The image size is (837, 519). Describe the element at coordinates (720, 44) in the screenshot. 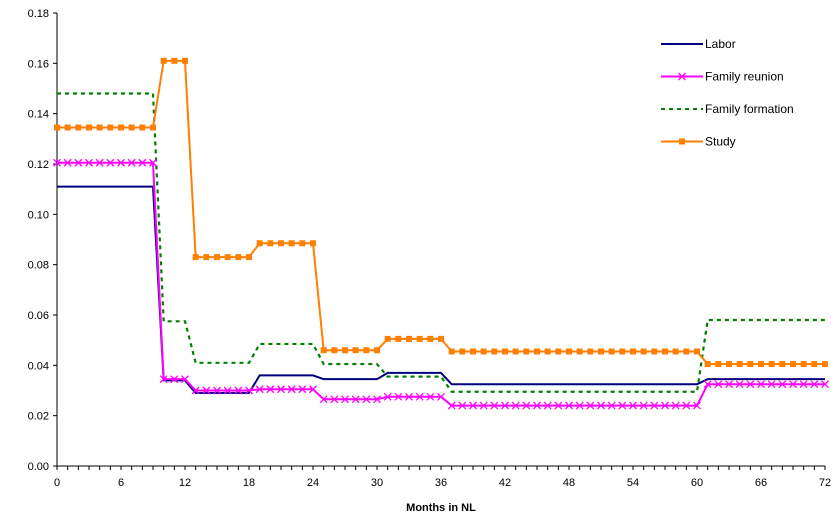

I see `legend-label-labor: Labor` at that location.